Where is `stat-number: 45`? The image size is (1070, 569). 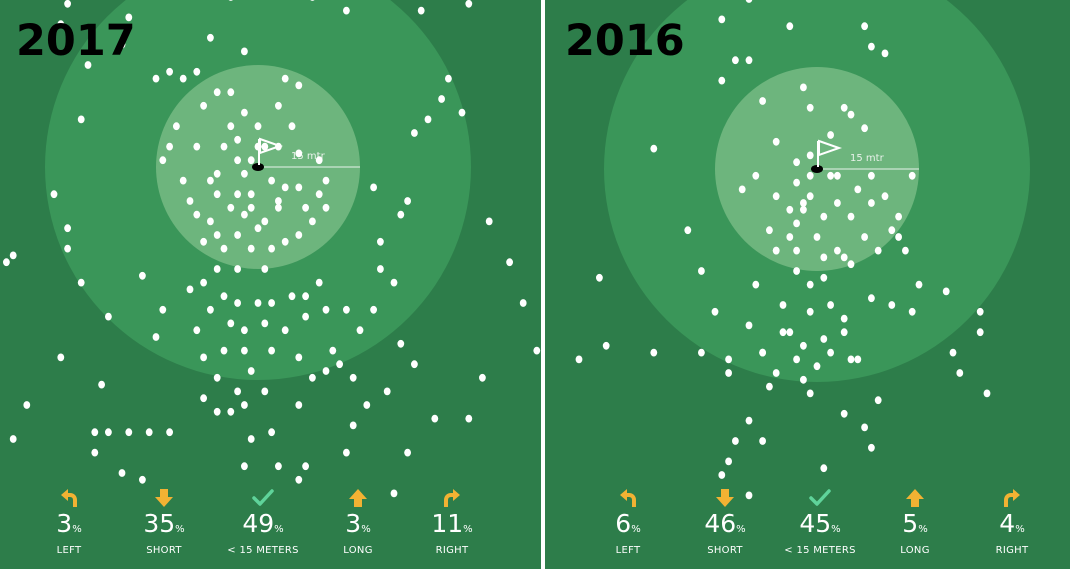 stat-number: 45 is located at coordinates (815, 523).